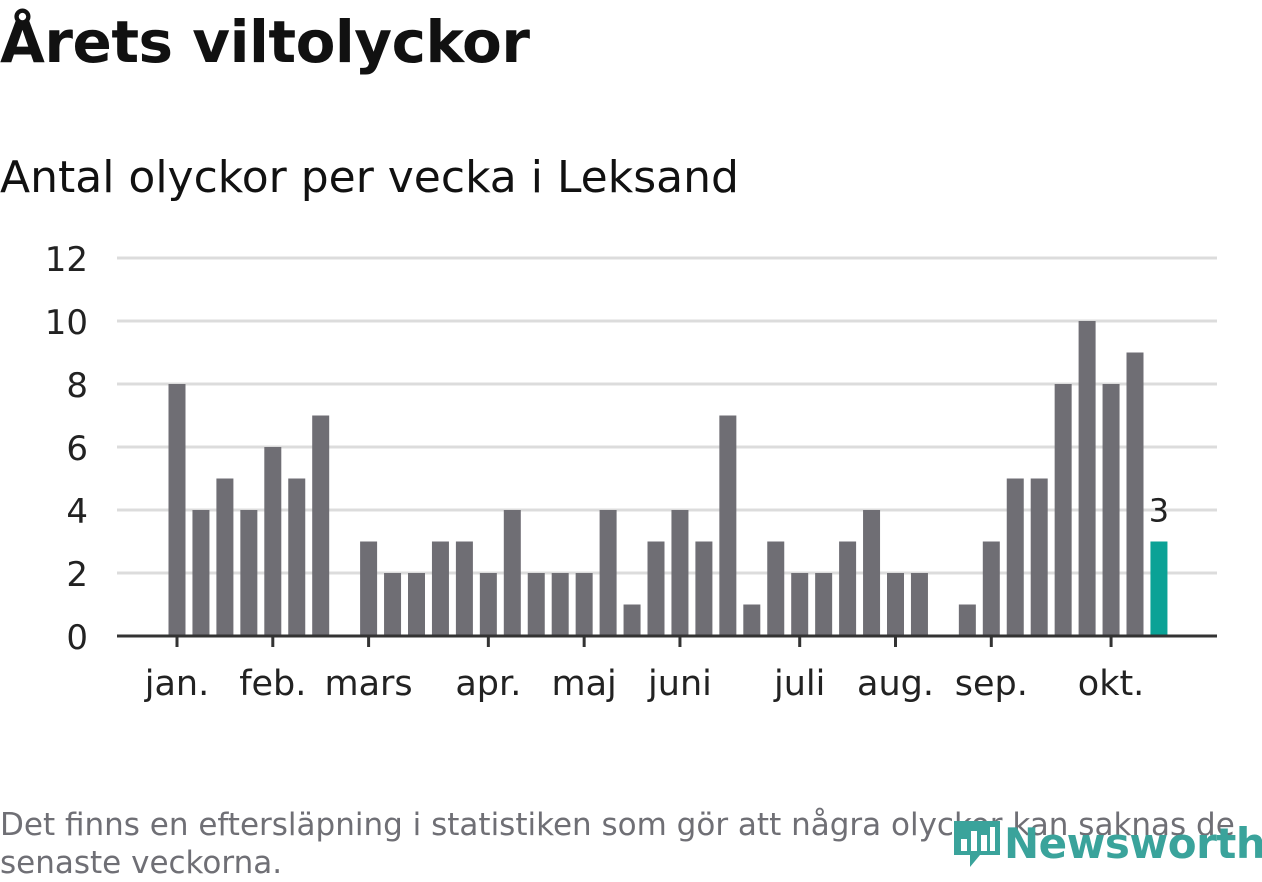 The width and height of the screenshot is (1262, 882). What do you see at coordinates (176, 684) in the screenshot?
I see `x-tick-label-jan: jan.` at bounding box center [176, 684].